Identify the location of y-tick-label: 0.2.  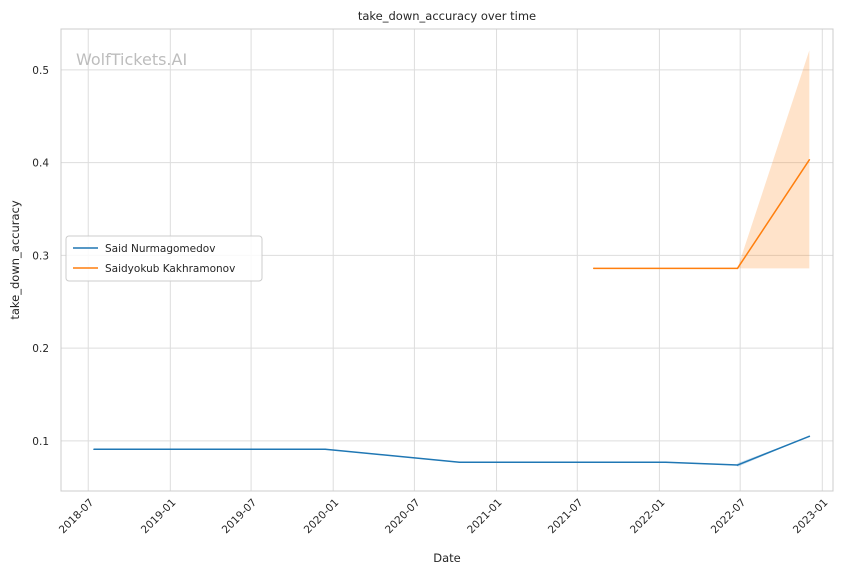
(40, 349).